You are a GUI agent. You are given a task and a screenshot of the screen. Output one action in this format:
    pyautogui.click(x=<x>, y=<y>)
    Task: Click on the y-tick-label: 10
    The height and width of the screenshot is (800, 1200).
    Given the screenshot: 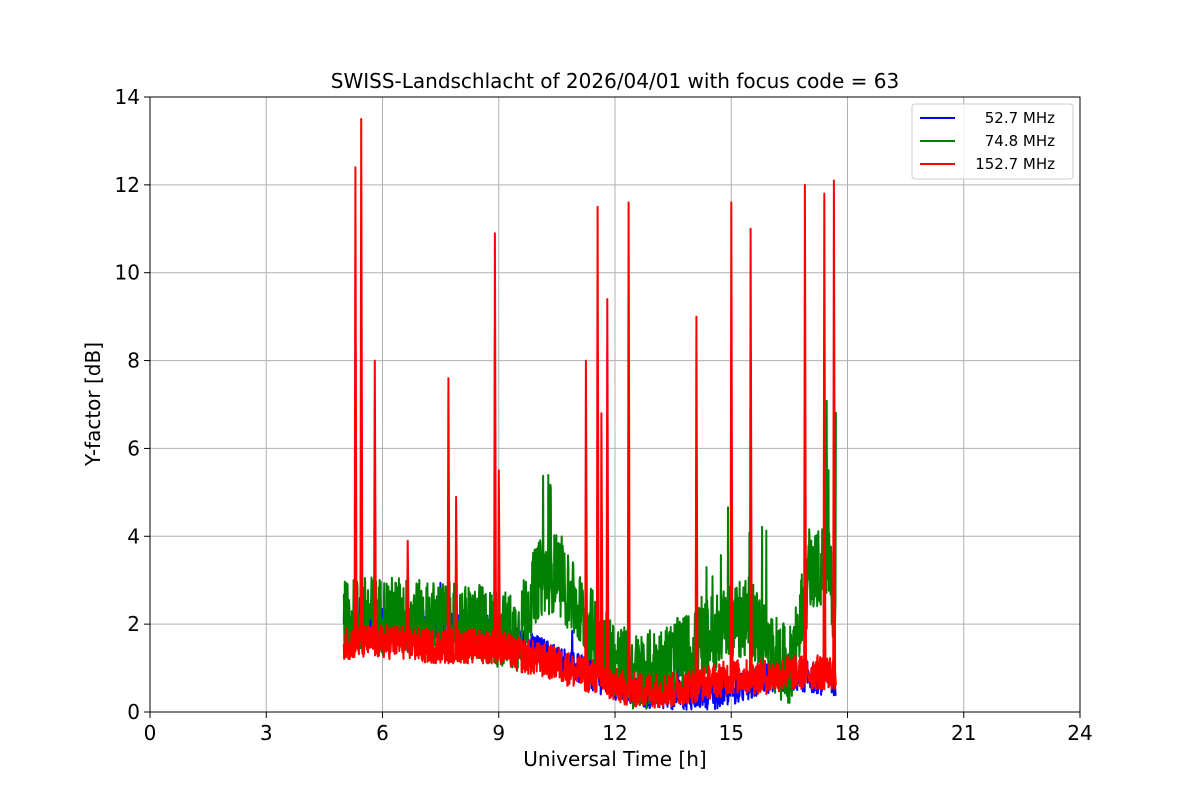 What is the action you would take?
    pyautogui.click(x=127, y=273)
    